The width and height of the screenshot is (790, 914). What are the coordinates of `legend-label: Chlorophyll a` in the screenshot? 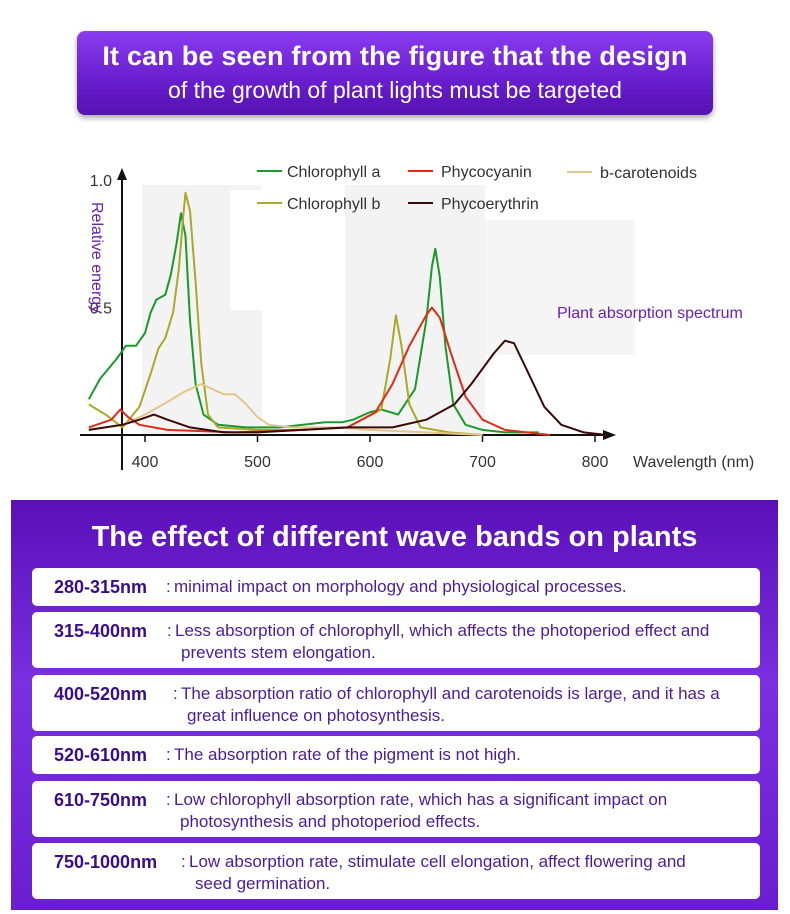 It's located at (333, 172).